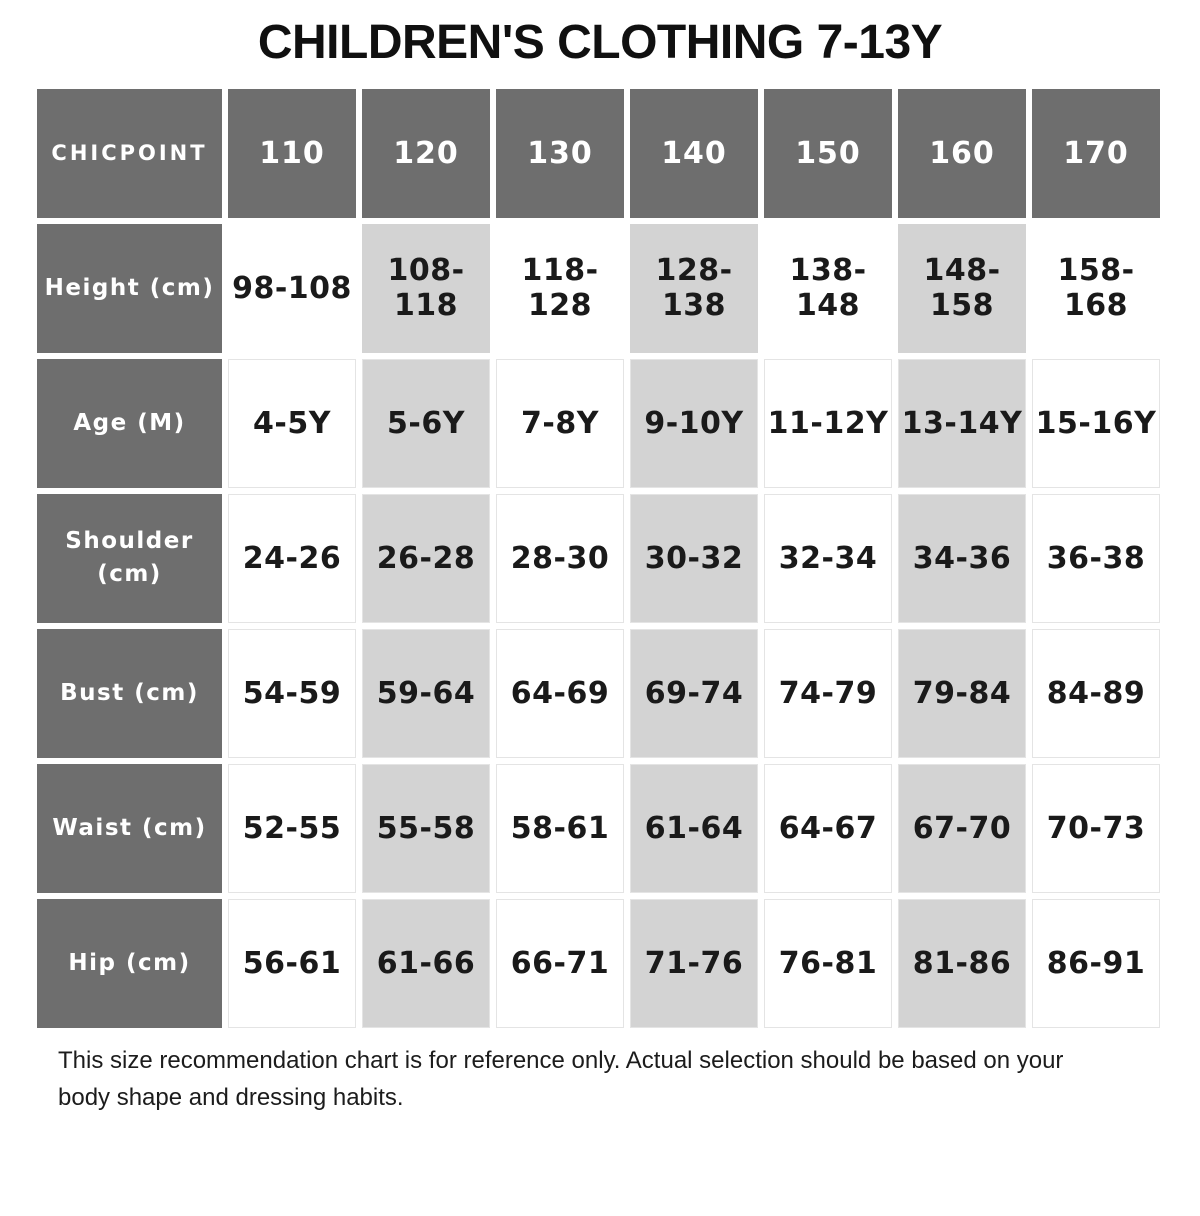 This screenshot has width=1200, height=1216. I want to click on row-label-cell: Age (M), so click(129, 423).